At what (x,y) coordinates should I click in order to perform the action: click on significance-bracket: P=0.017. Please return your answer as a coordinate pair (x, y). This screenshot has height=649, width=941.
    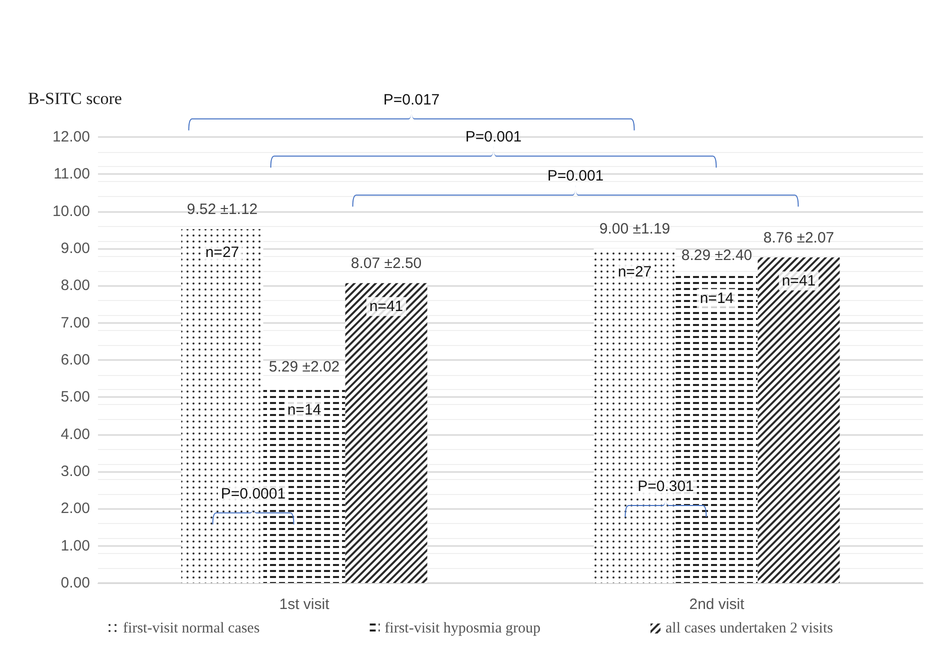
    Looking at the image, I should click on (411, 110).